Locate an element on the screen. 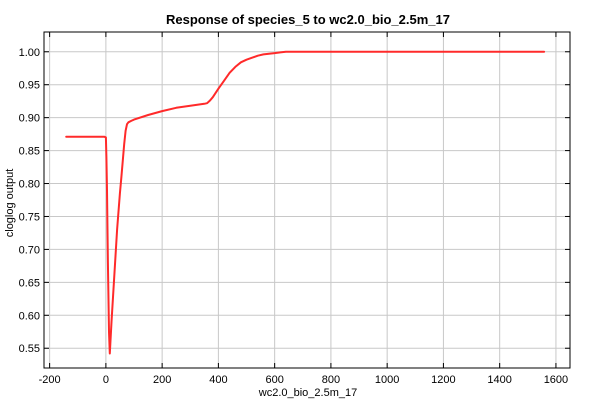 This screenshot has width=600, height=400. x-tick-label: 1600 is located at coordinates (556, 380).